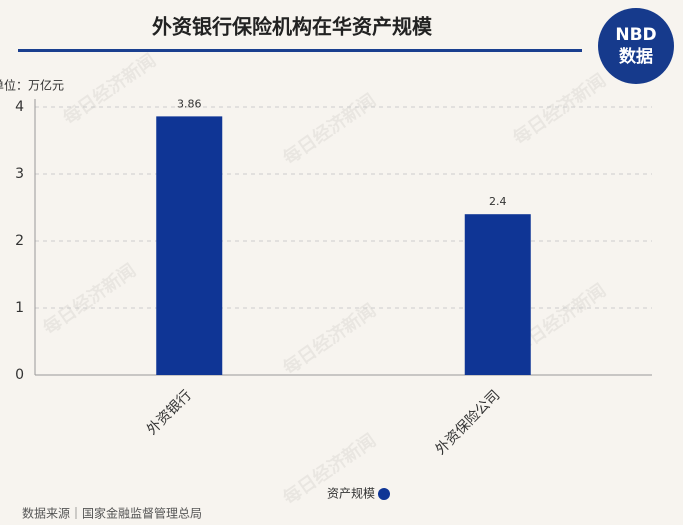  Describe the element at coordinates (635, 35) in the screenshot. I see `logo-text: NBD` at that location.